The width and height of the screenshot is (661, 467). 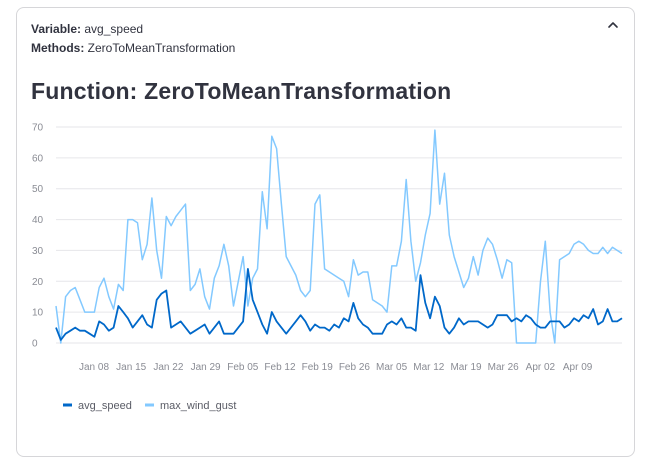 What do you see at coordinates (38, 251) in the screenshot?
I see `y-tick-label: 30` at bounding box center [38, 251].